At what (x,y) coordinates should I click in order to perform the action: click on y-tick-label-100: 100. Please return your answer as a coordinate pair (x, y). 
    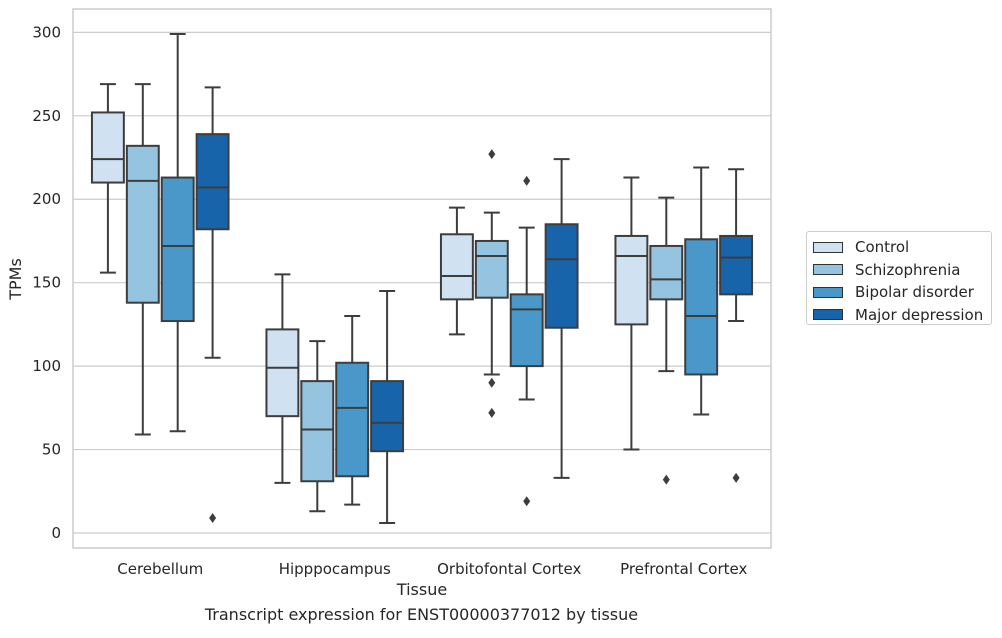
    Looking at the image, I should click on (46, 366).